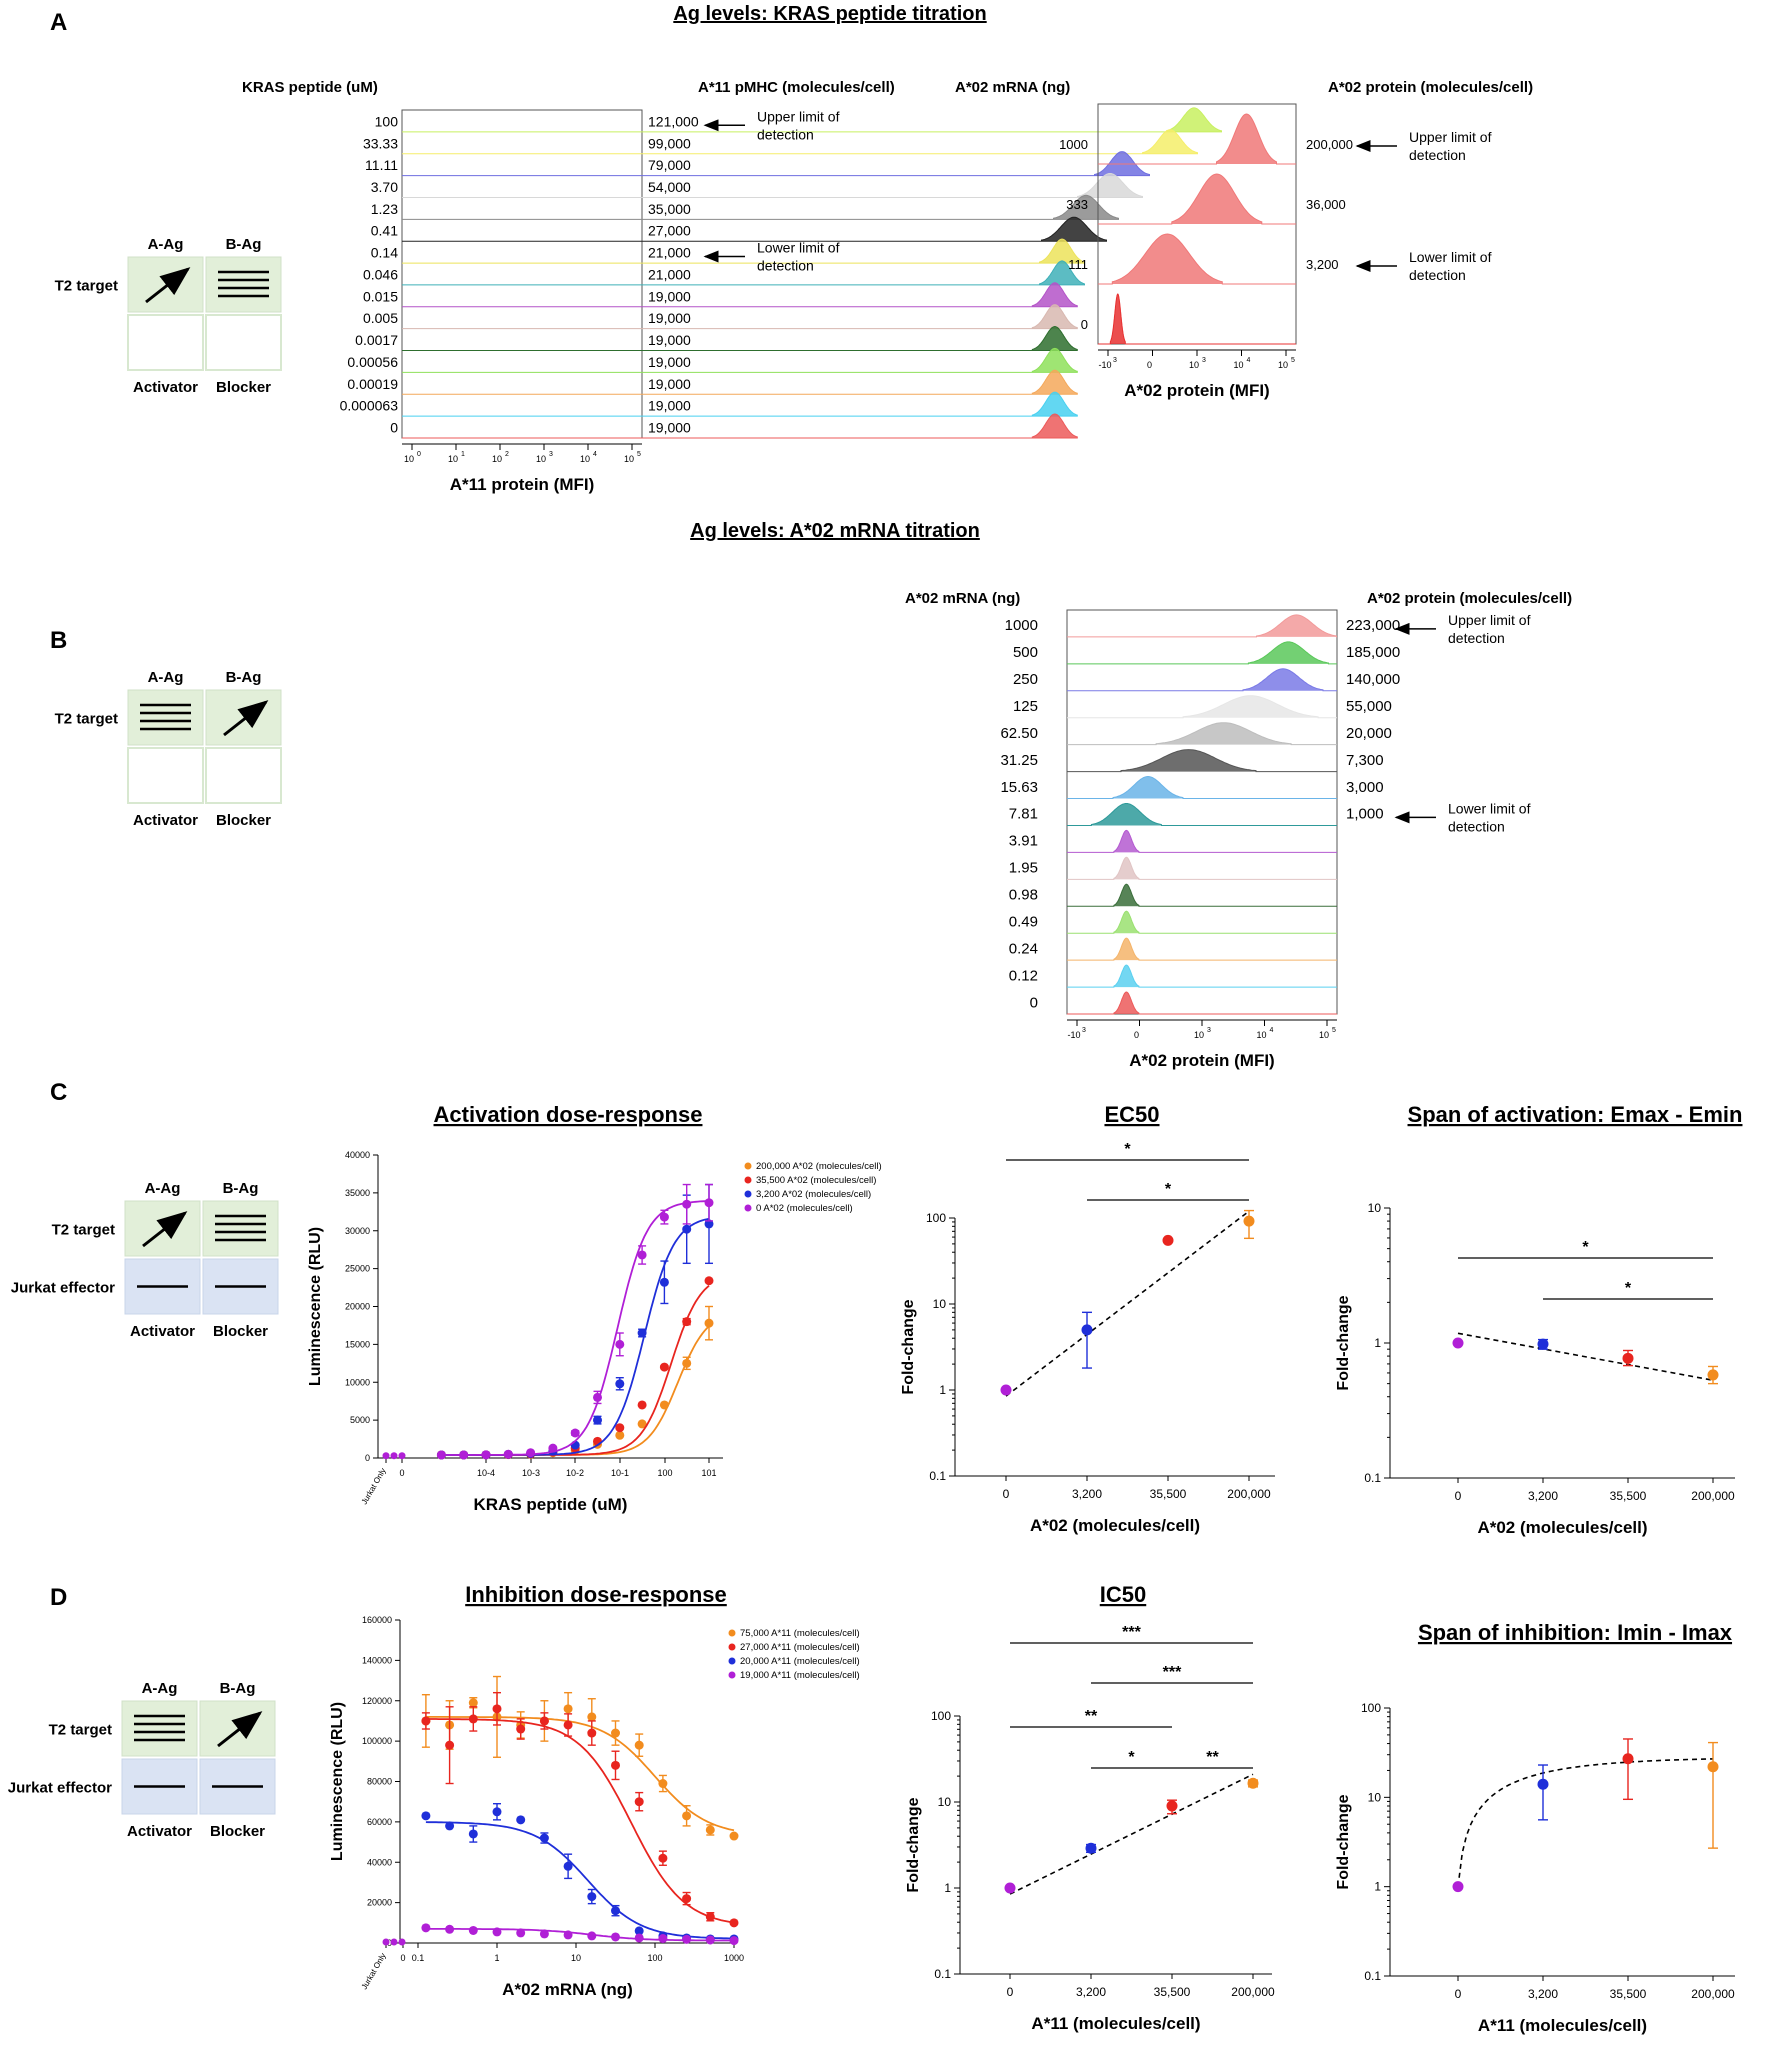  I want to click on y-tick-label: 100, so click(1371, 1708).